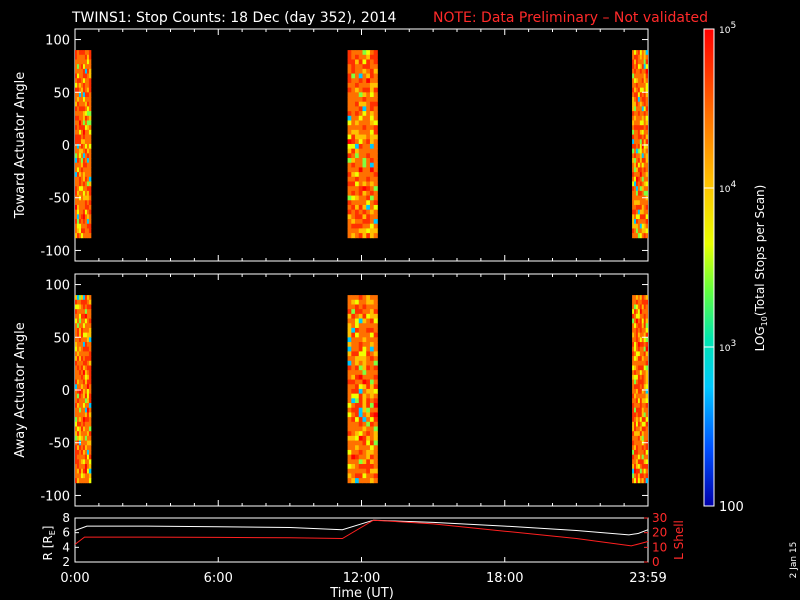 This screenshot has height=600, width=800. I want to click on l-shell-label: L Shell, so click(679, 540).